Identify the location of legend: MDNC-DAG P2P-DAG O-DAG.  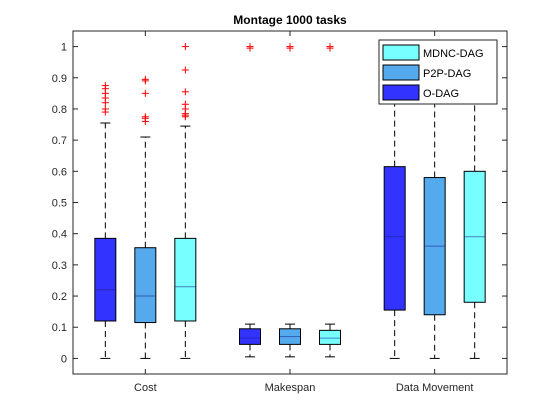
(438, 72).